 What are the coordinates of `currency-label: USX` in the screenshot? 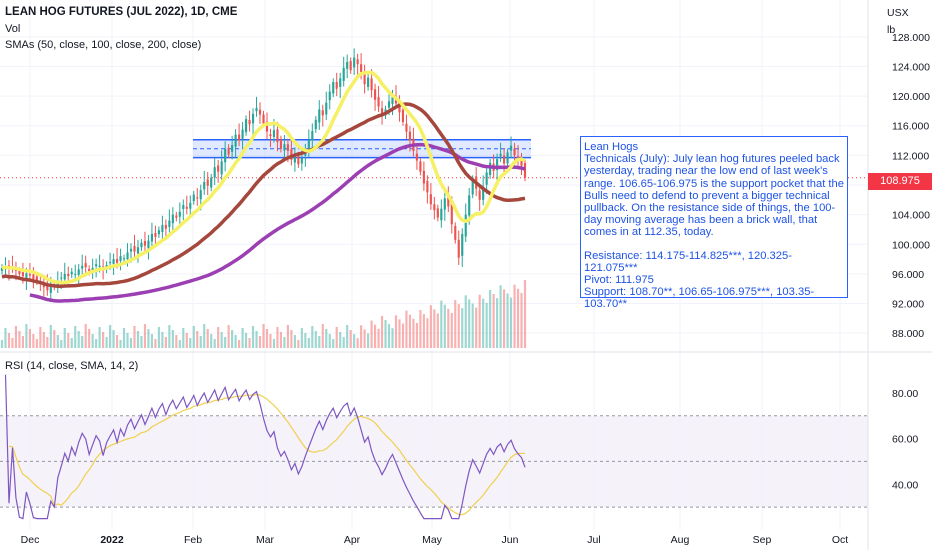 It's located at (898, 13).